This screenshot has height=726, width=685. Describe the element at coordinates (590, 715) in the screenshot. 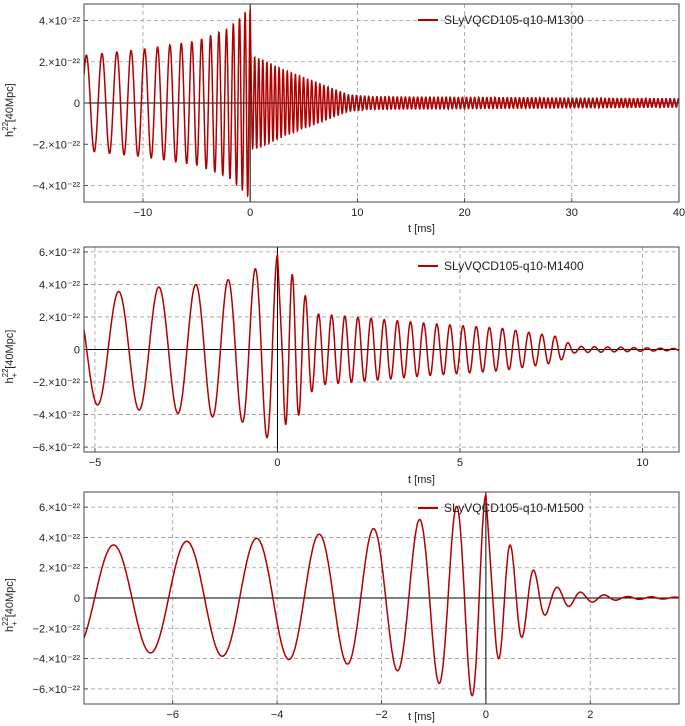

I see `x-tick-label: 2` at that location.